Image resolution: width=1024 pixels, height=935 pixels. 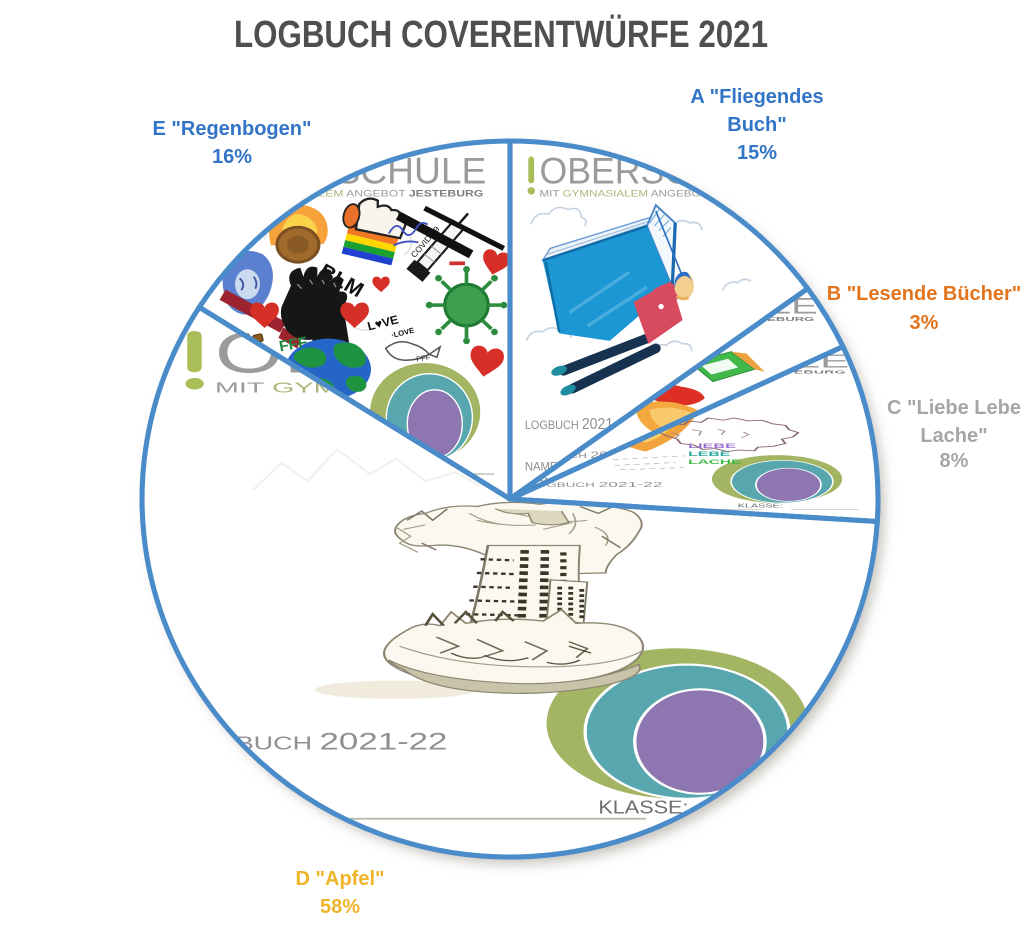 What do you see at coordinates (501, 34) in the screenshot?
I see `svg-text: LOGBUCH COVERENTWÜRFE 2021` at bounding box center [501, 34].